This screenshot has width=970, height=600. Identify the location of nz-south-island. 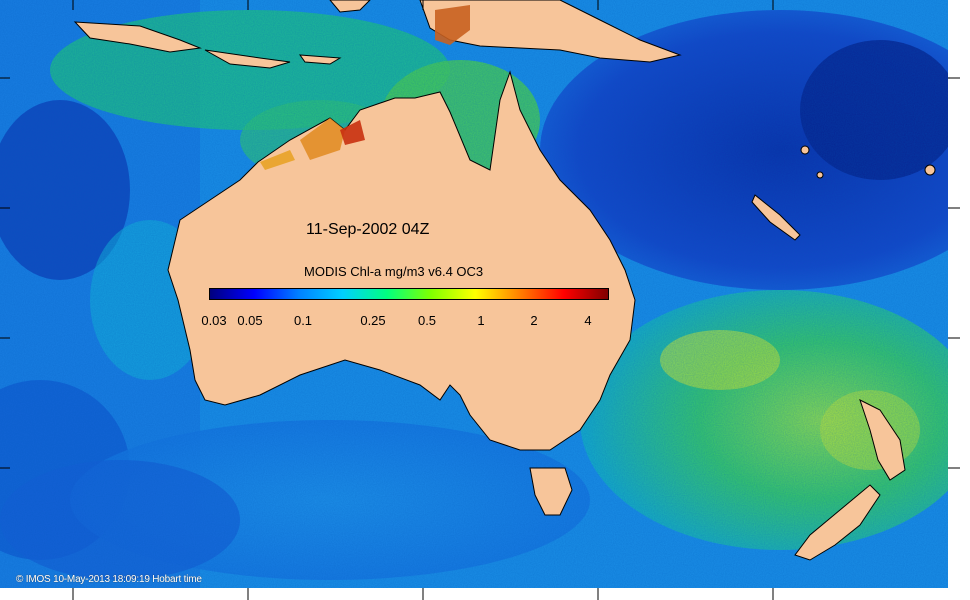
(837, 522).